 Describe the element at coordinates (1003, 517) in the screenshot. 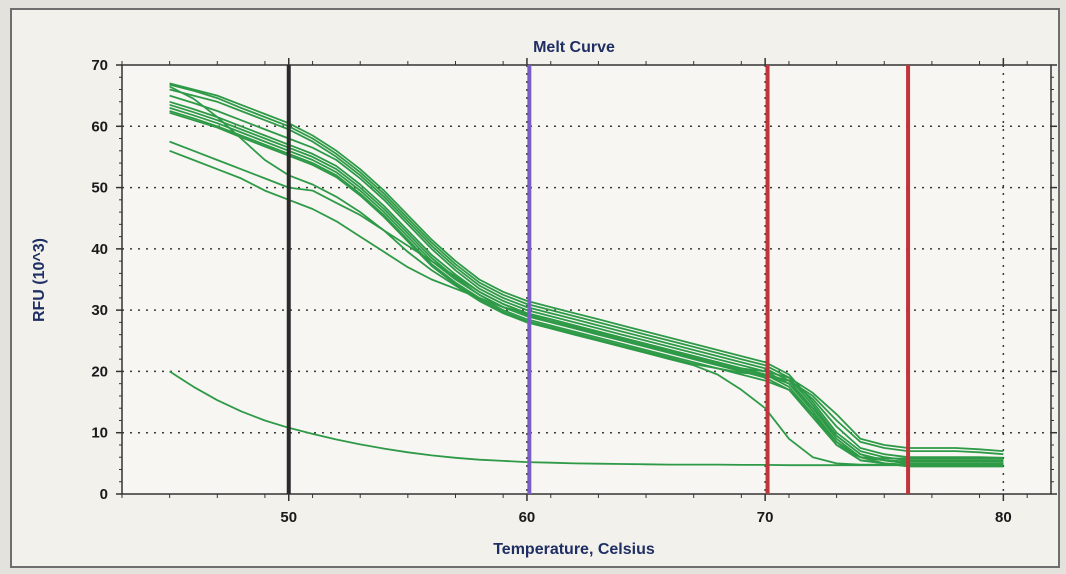

I see `x-tick-label: 80` at that location.